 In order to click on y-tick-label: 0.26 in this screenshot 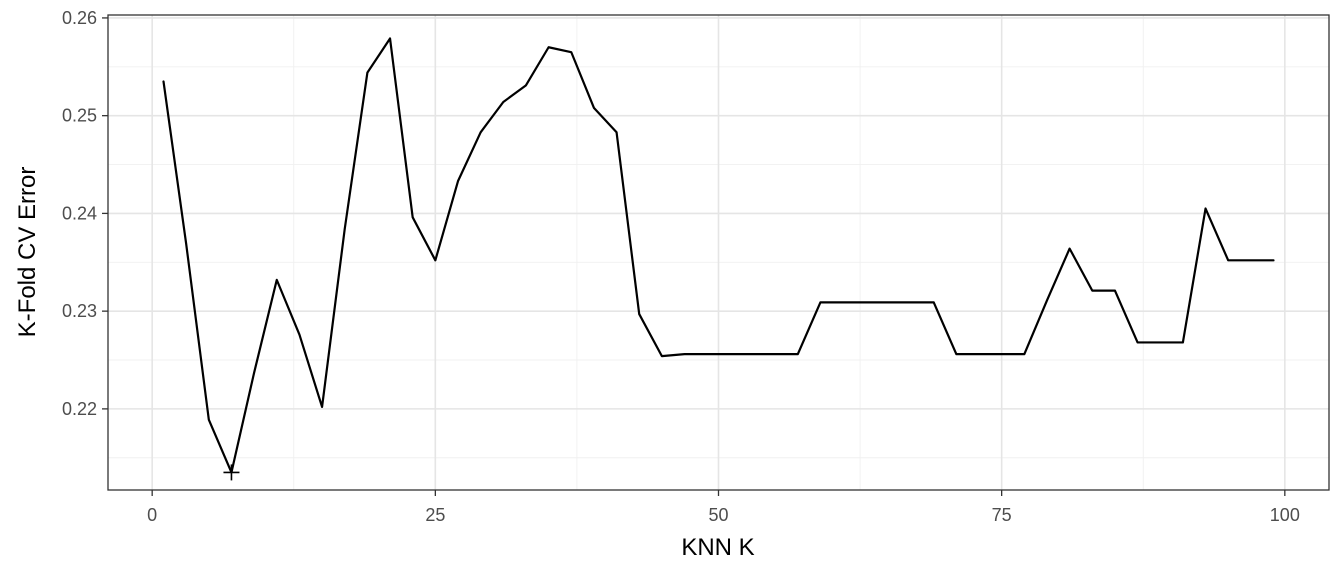, I will do `click(79, 18)`.